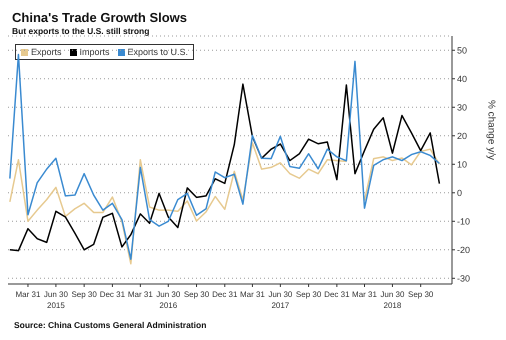  What do you see at coordinates (462, 50) in the screenshot?
I see `y-tick-label: 50` at bounding box center [462, 50].